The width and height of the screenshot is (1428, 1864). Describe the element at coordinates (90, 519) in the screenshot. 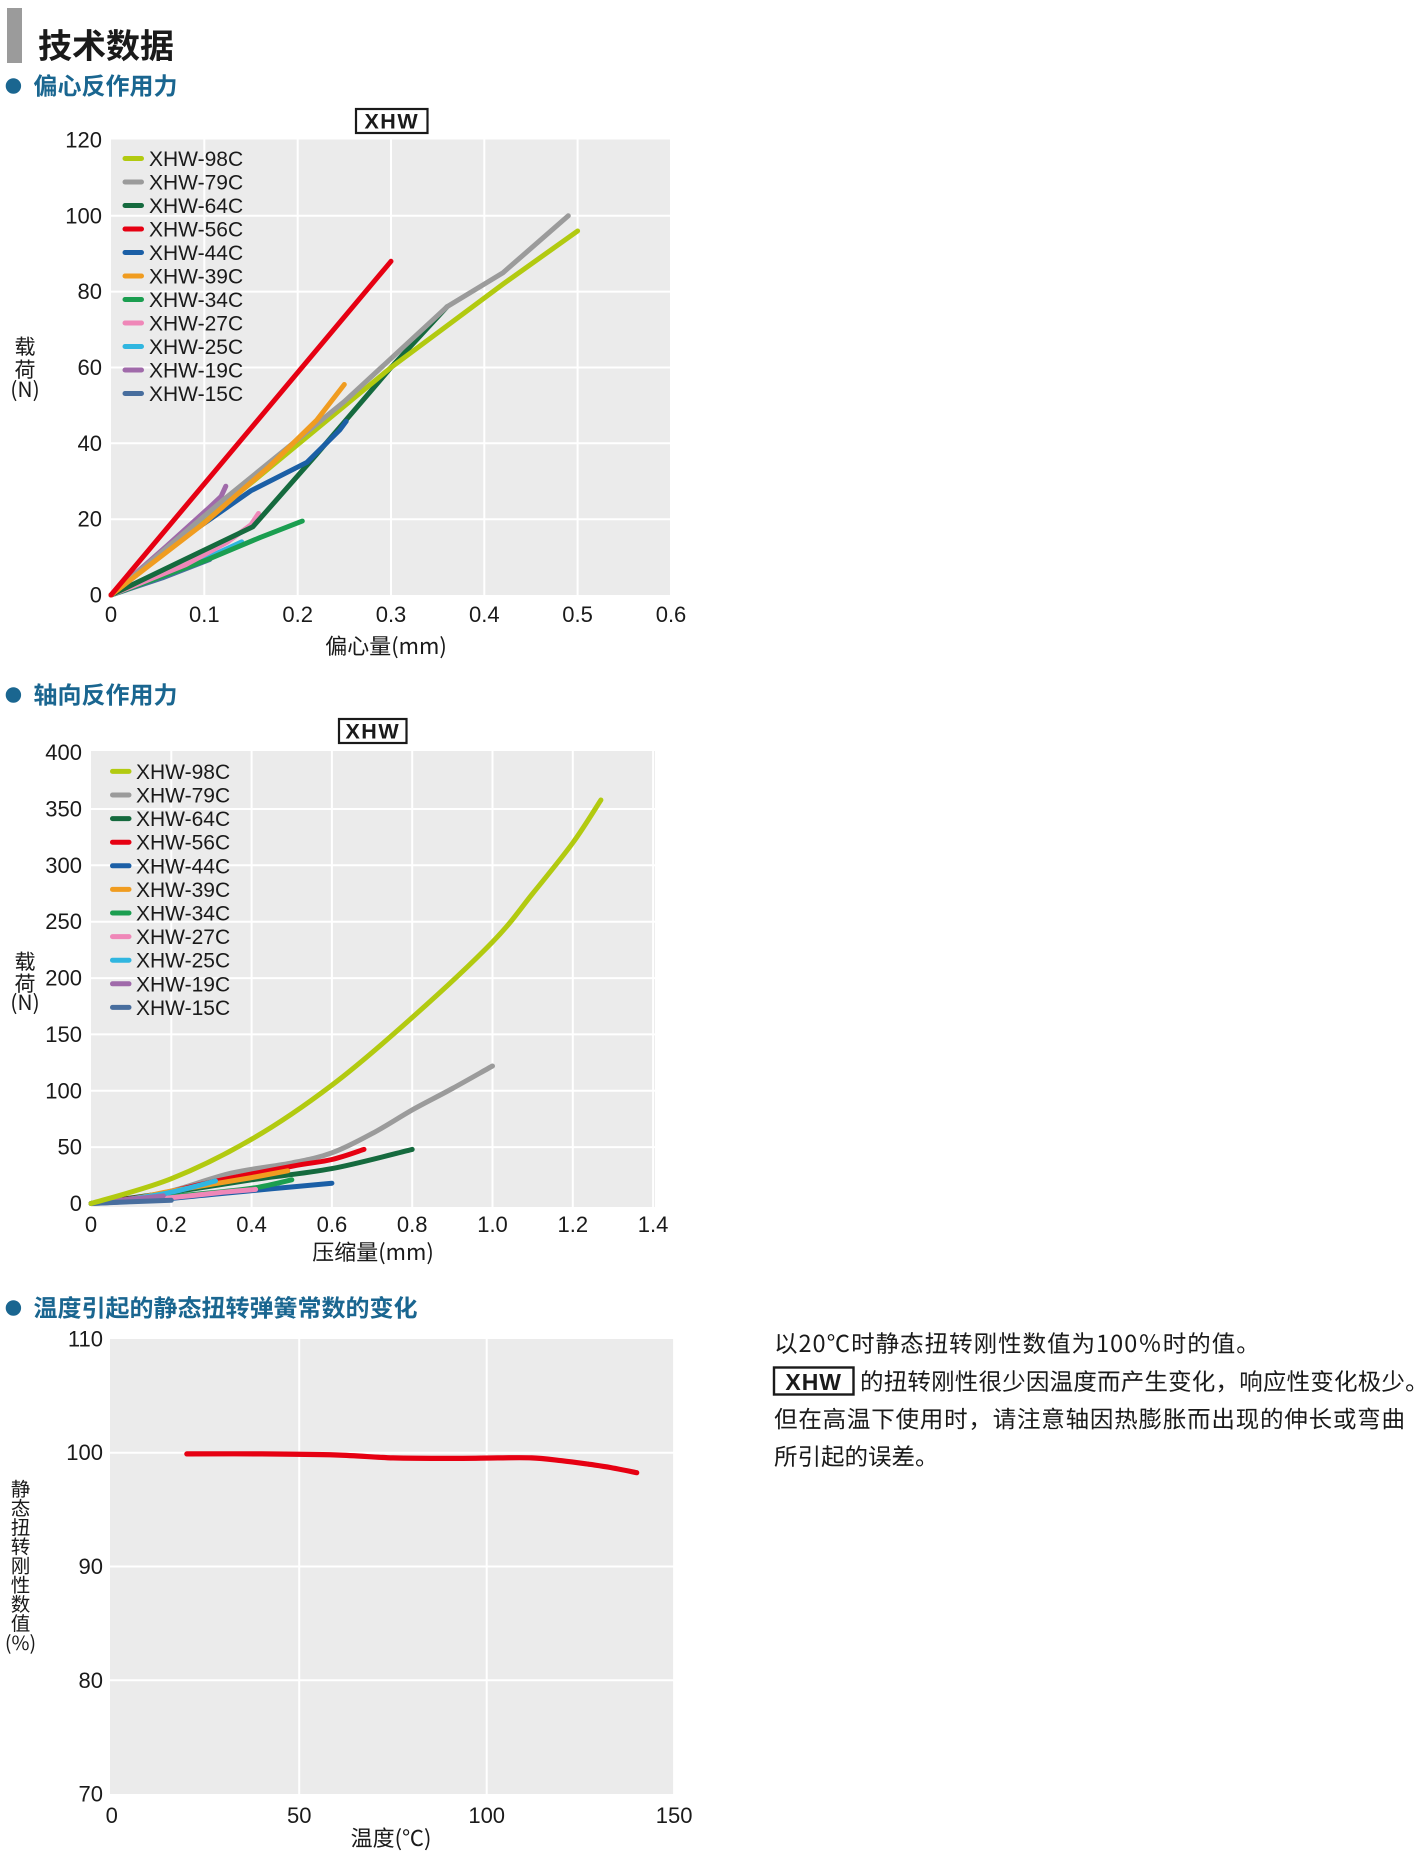

I see `svg-text: 20` at that location.